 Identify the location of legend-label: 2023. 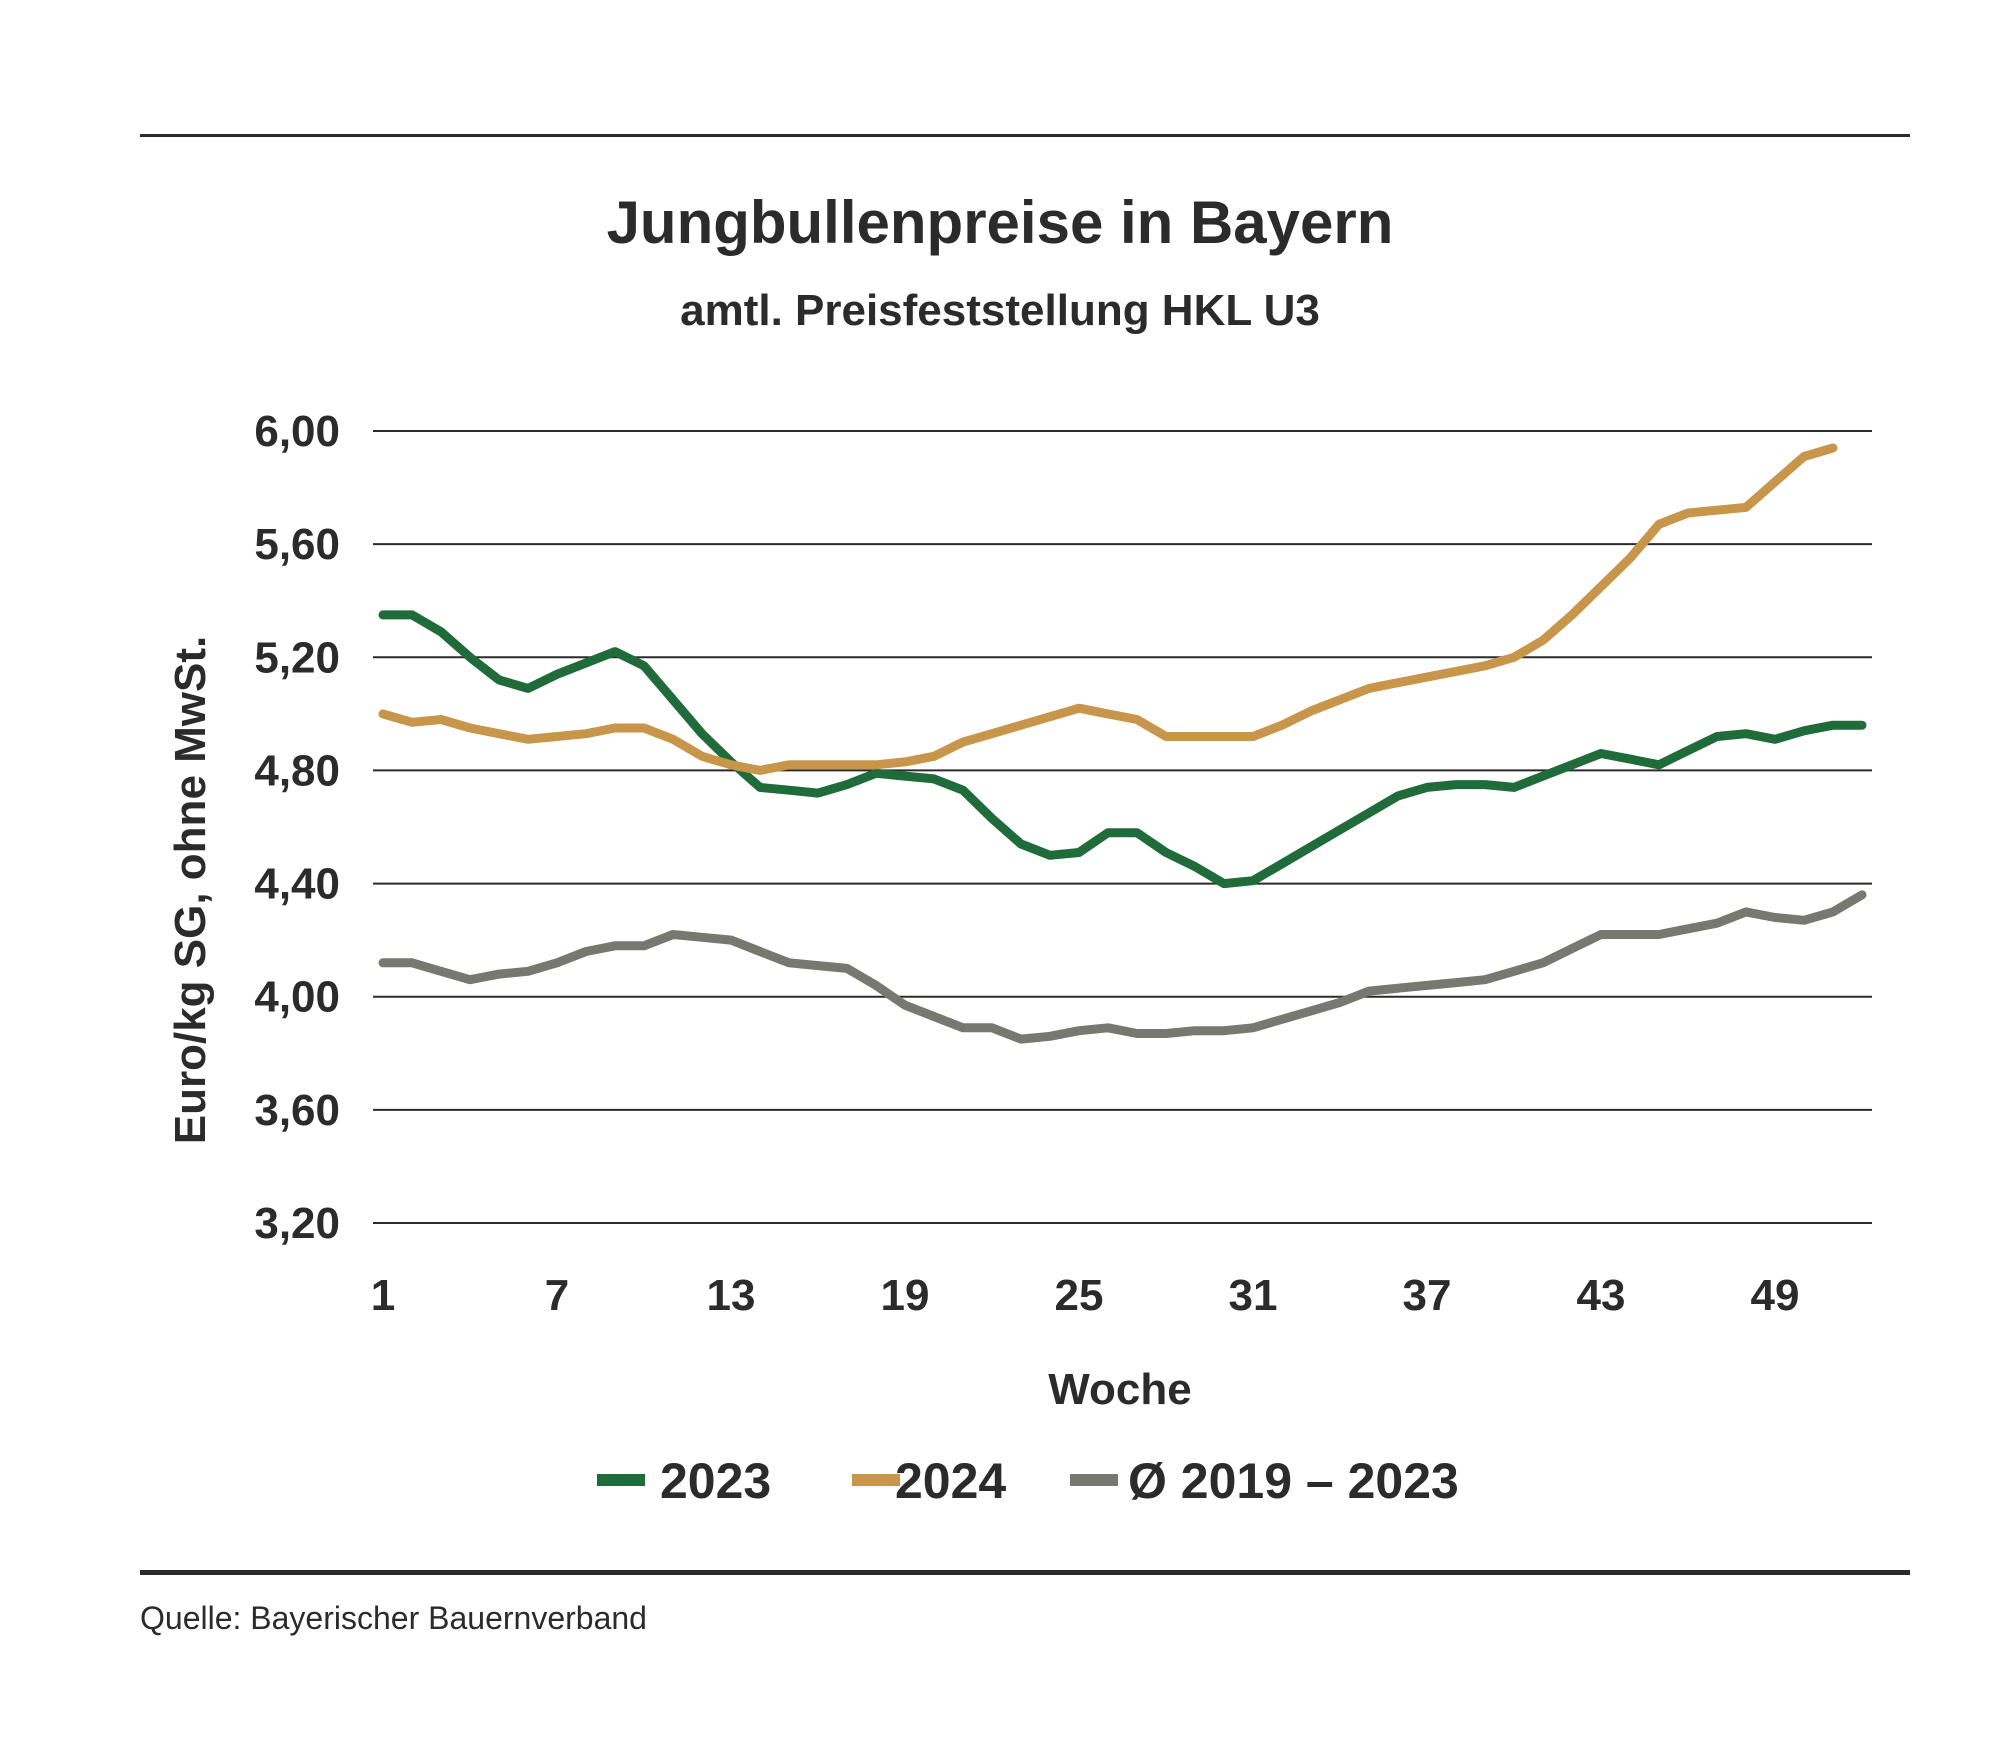
(715, 1481).